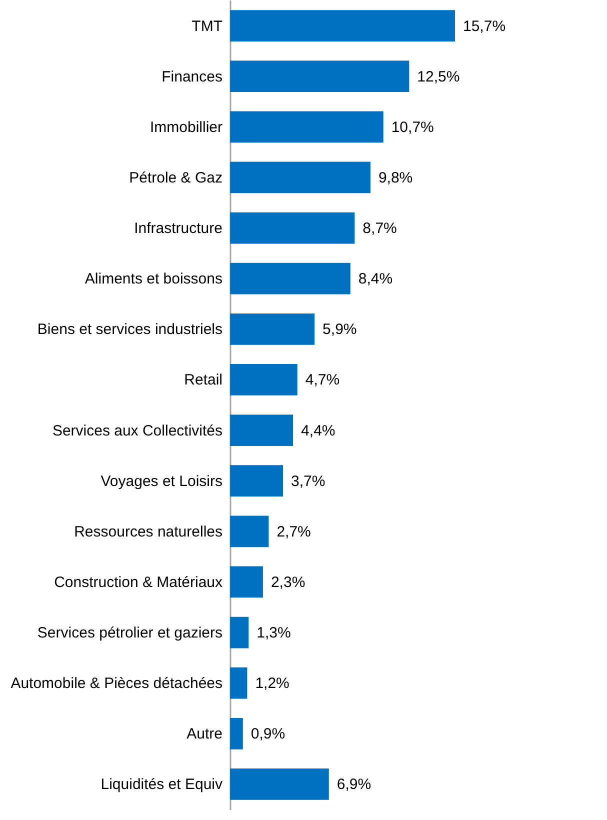  Describe the element at coordinates (484, 26) in the screenshot. I see `data-label: 15,7%` at that location.